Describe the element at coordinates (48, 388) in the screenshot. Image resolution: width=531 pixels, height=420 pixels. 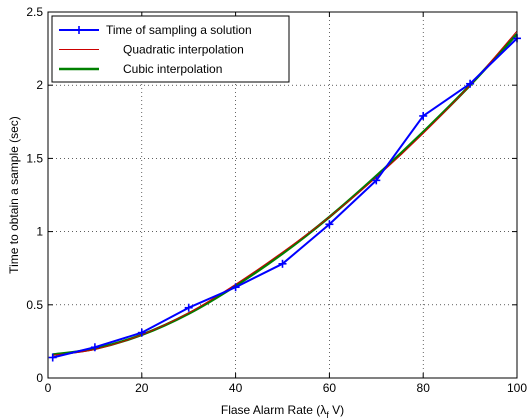
I see `x-tick-label: 0` at that location.